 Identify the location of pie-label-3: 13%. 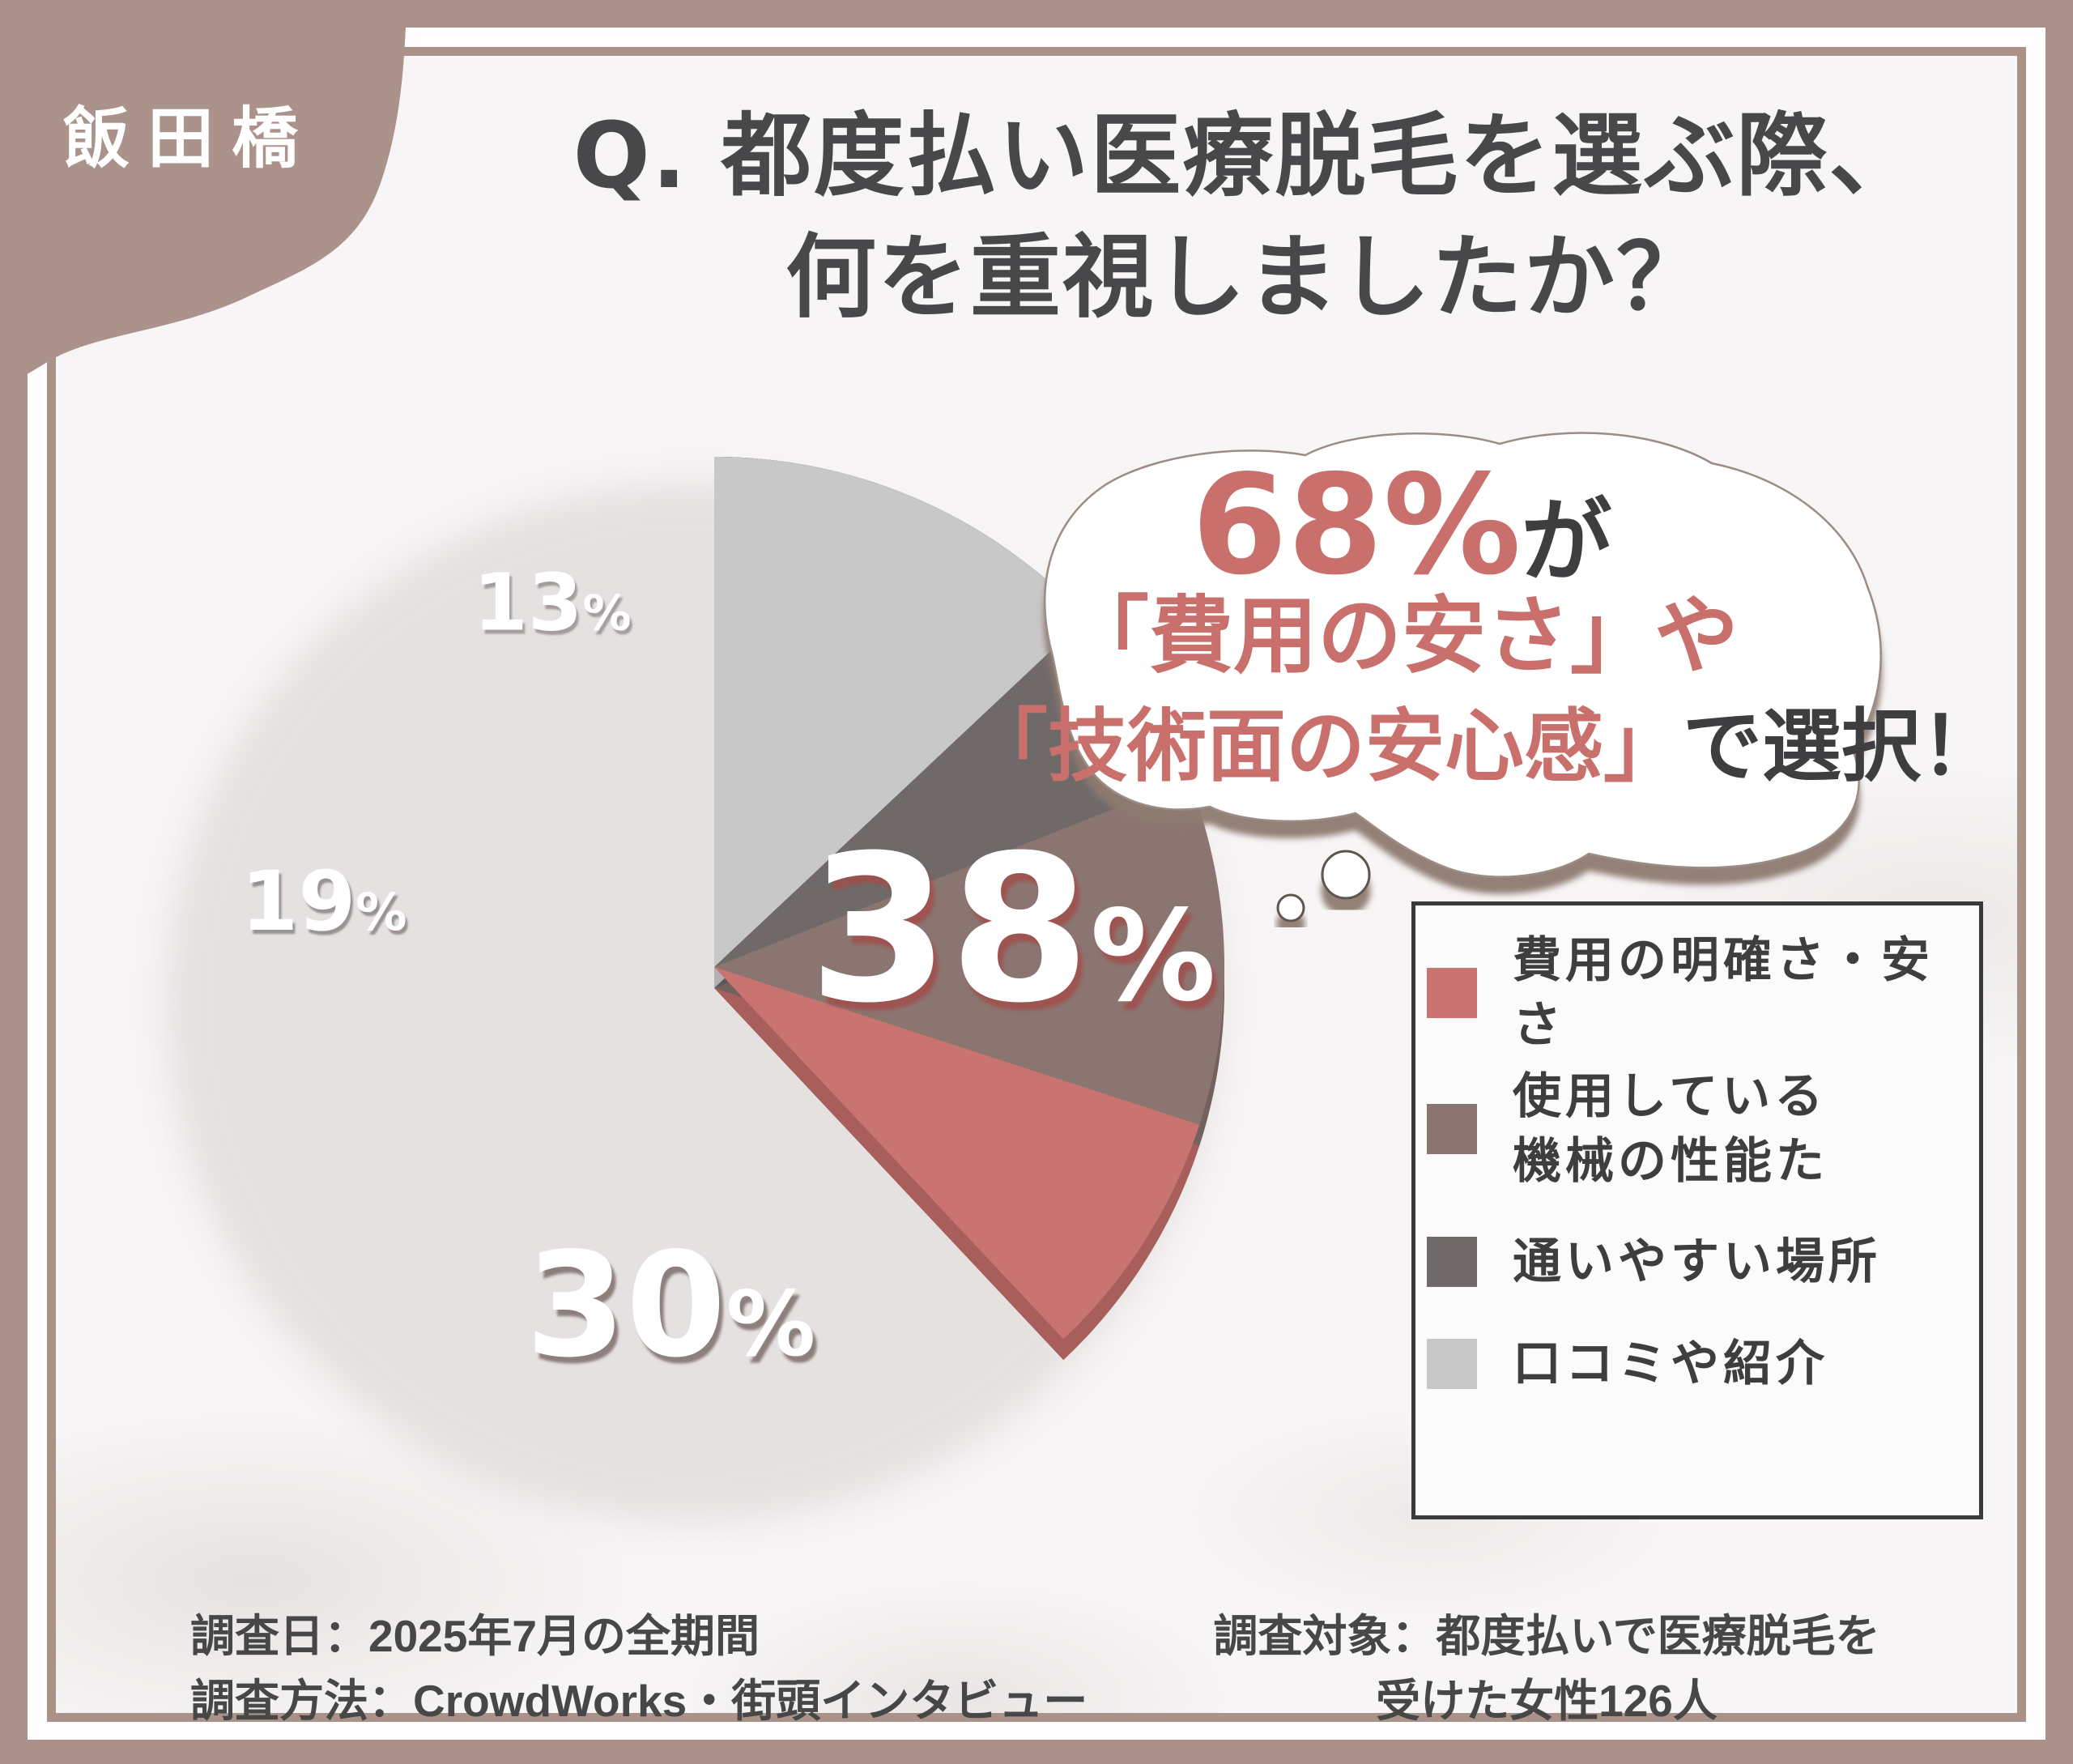
(553, 602).